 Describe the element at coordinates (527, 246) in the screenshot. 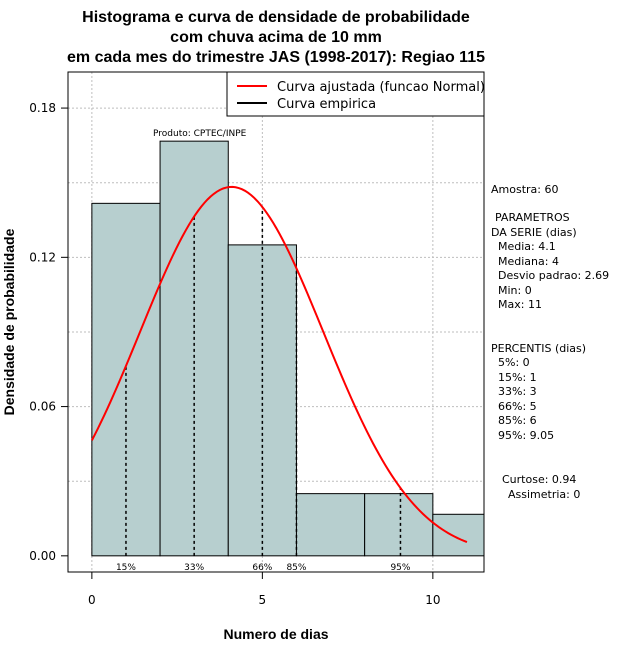

I see `param-line: Media: 4.1` at that location.